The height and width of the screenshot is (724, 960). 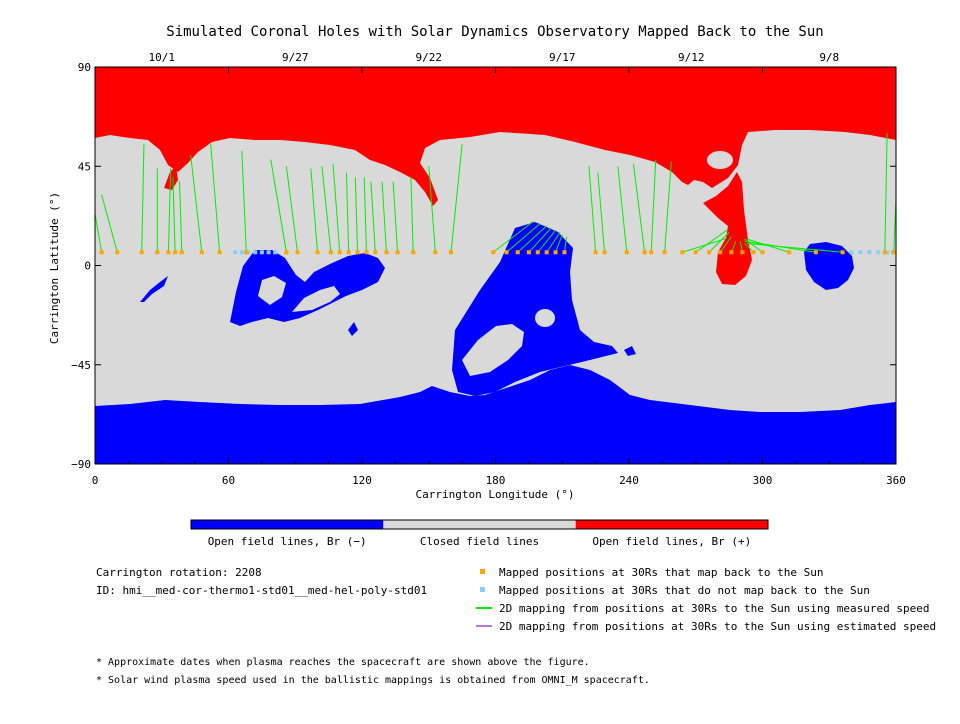 What do you see at coordinates (896, 480) in the screenshot?
I see `x-tick-label: 360` at bounding box center [896, 480].